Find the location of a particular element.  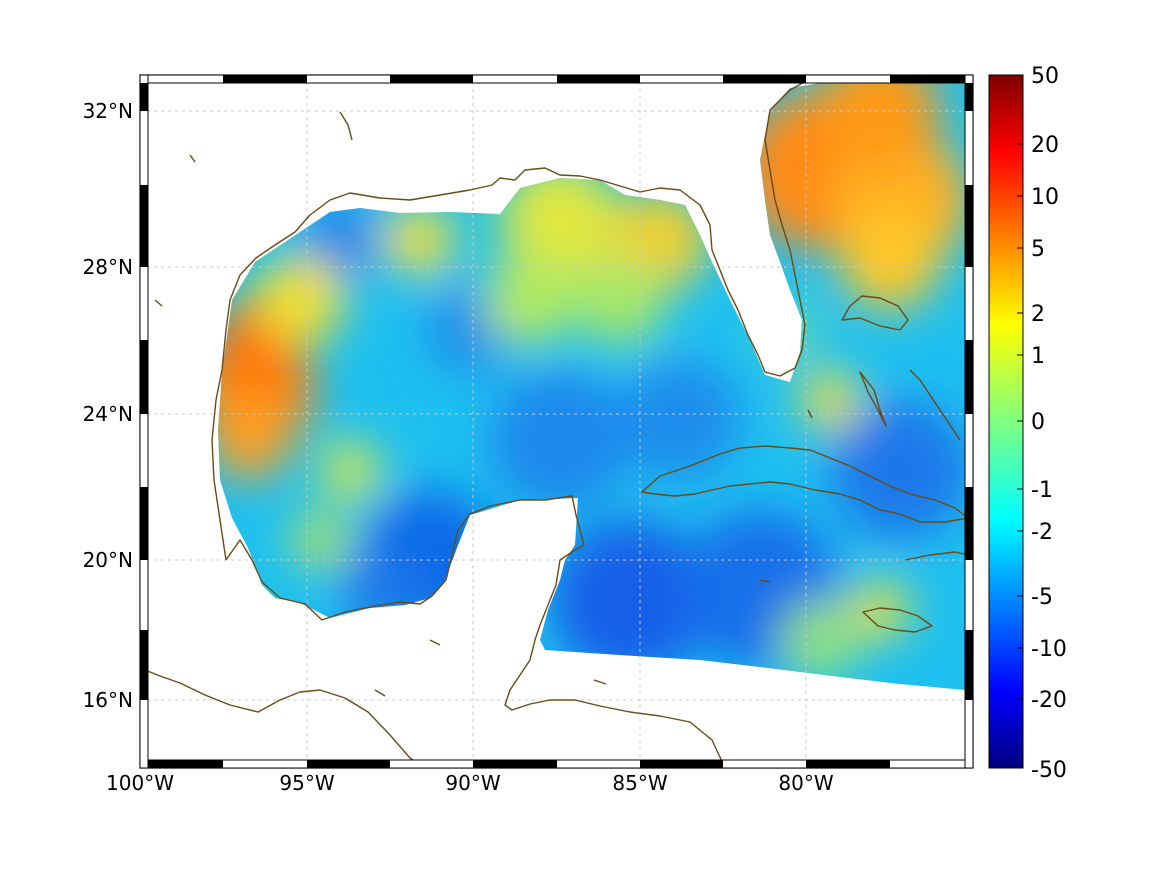

bahamas-east is located at coordinates (935, 405).